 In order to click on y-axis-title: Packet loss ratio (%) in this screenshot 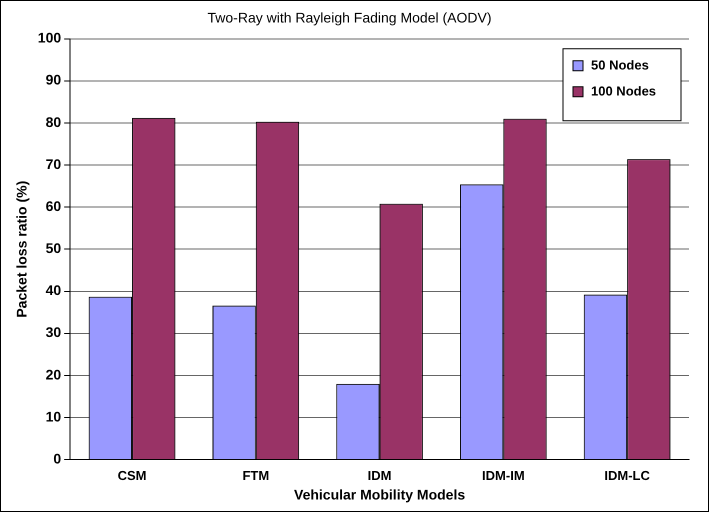, I will do `click(21, 249)`.